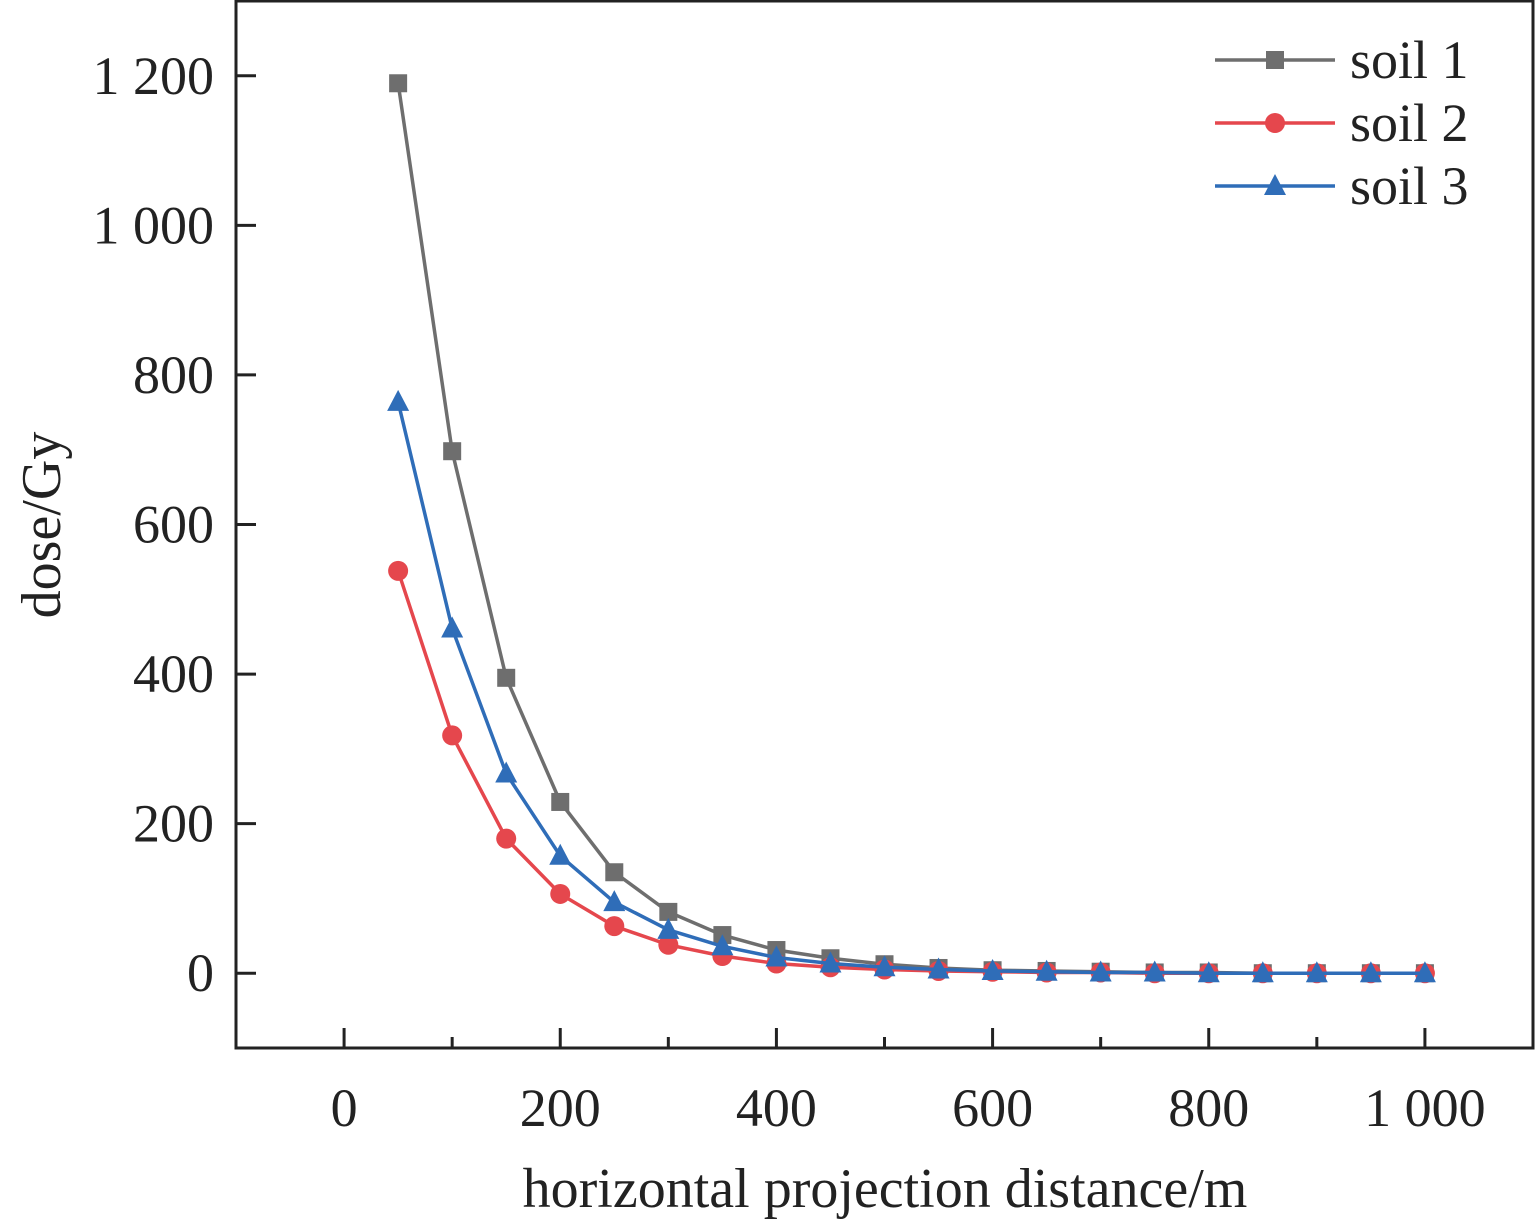 This screenshot has height=1227, width=1535. Describe the element at coordinates (344, 1108) in the screenshot. I see `x-tick-label: 0` at that location.